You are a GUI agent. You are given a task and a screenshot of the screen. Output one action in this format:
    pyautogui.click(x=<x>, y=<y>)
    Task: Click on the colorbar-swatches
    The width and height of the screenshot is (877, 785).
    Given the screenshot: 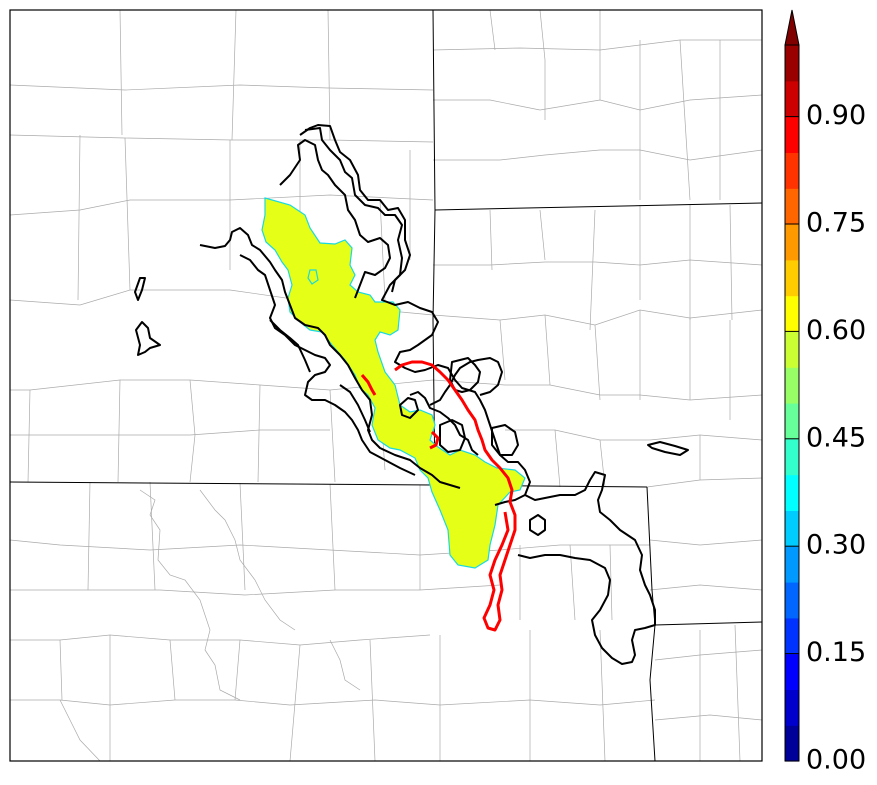 What is the action you would take?
    pyautogui.click(x=792, y=403)
    